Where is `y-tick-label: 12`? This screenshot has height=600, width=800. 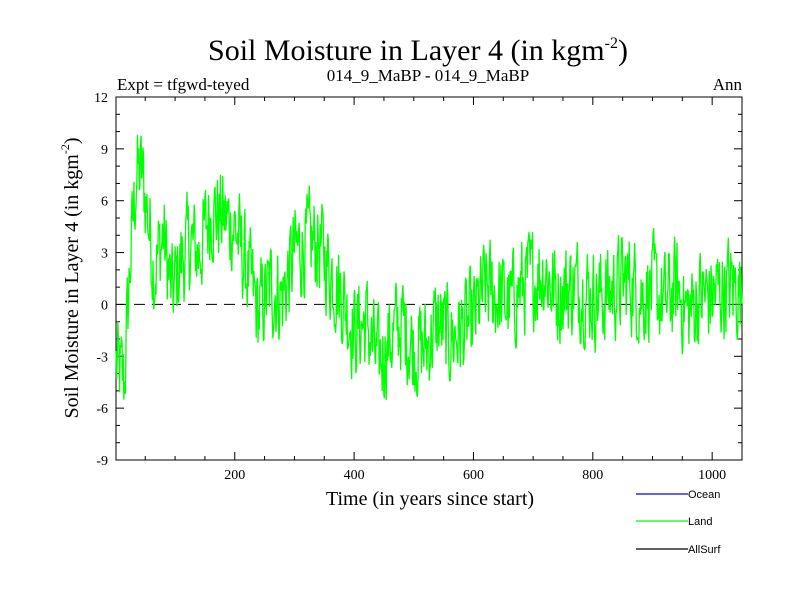 y-tick-label: 12 is located at coordinates (101, 98).